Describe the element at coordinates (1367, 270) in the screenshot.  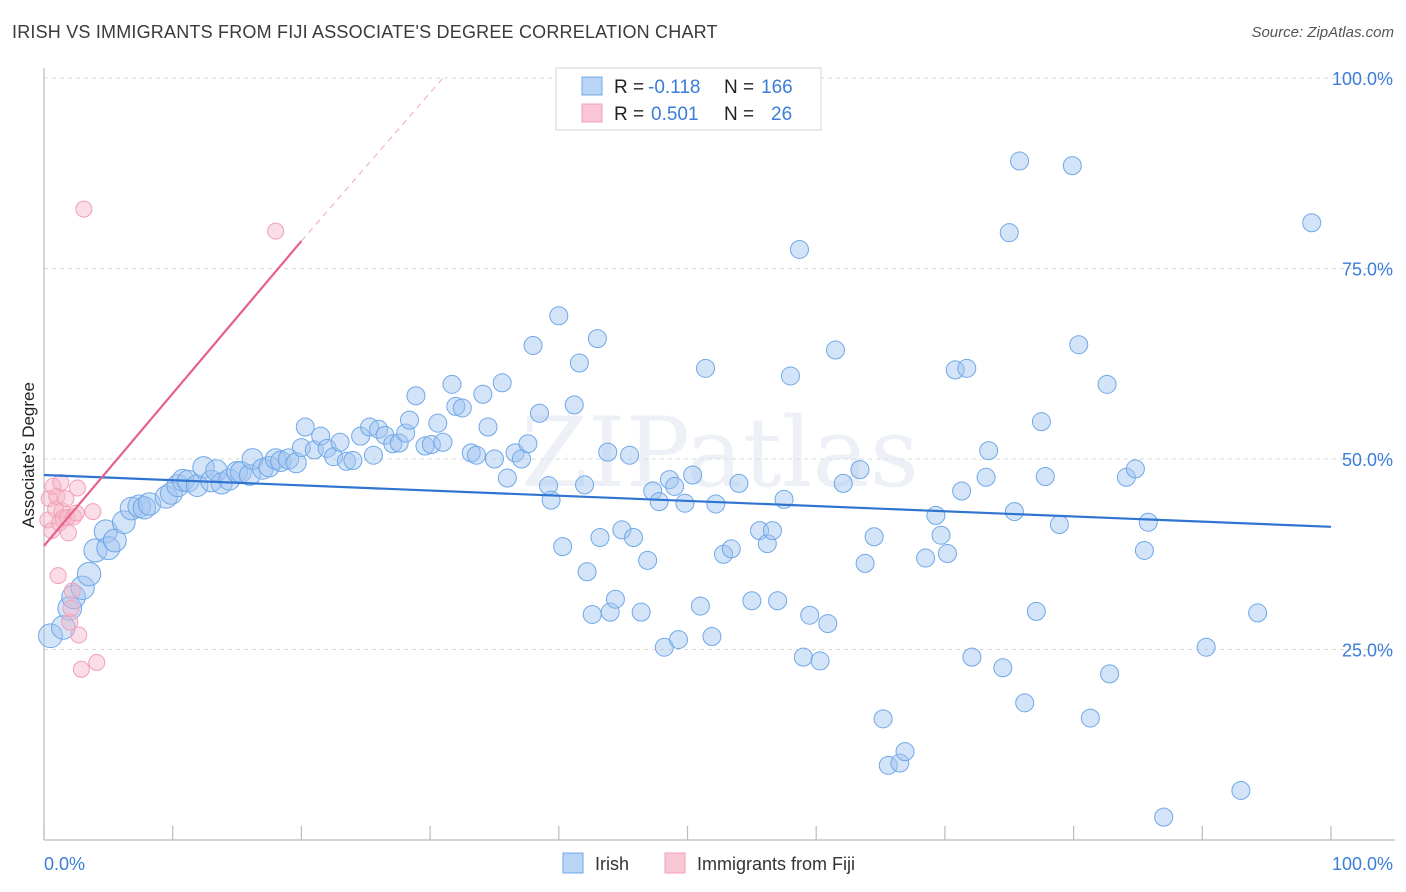
I see `y-tick-label-2: 75.0%` at that location.